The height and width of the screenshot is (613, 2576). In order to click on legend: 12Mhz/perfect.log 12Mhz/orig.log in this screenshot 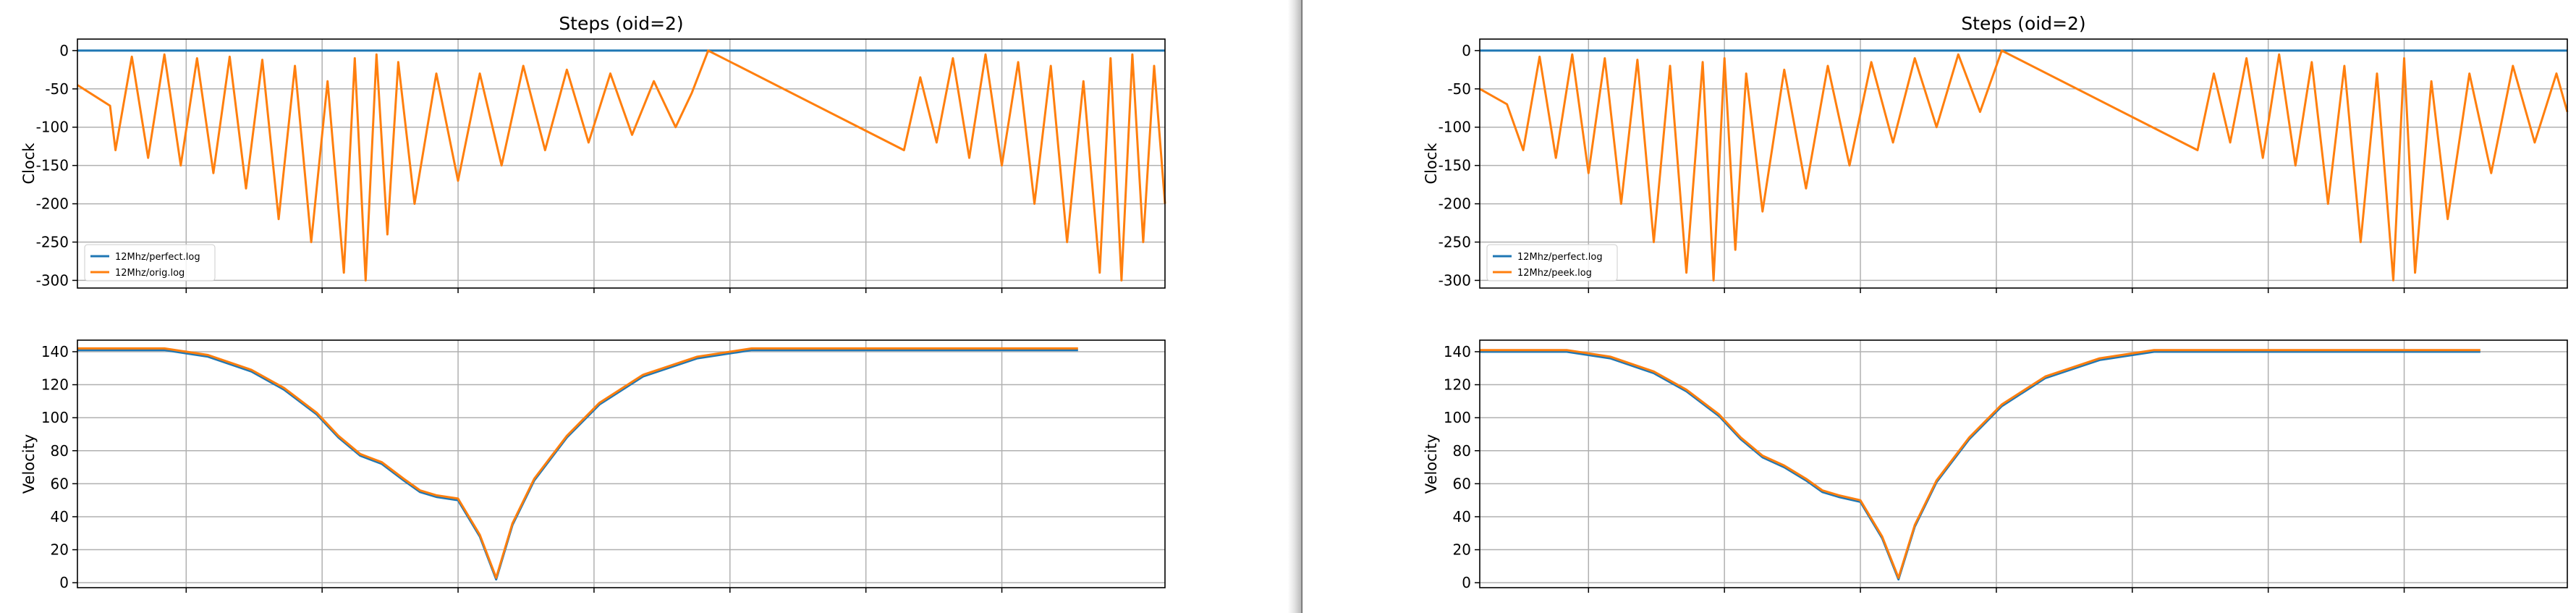, I will do `click(150, 263)`.